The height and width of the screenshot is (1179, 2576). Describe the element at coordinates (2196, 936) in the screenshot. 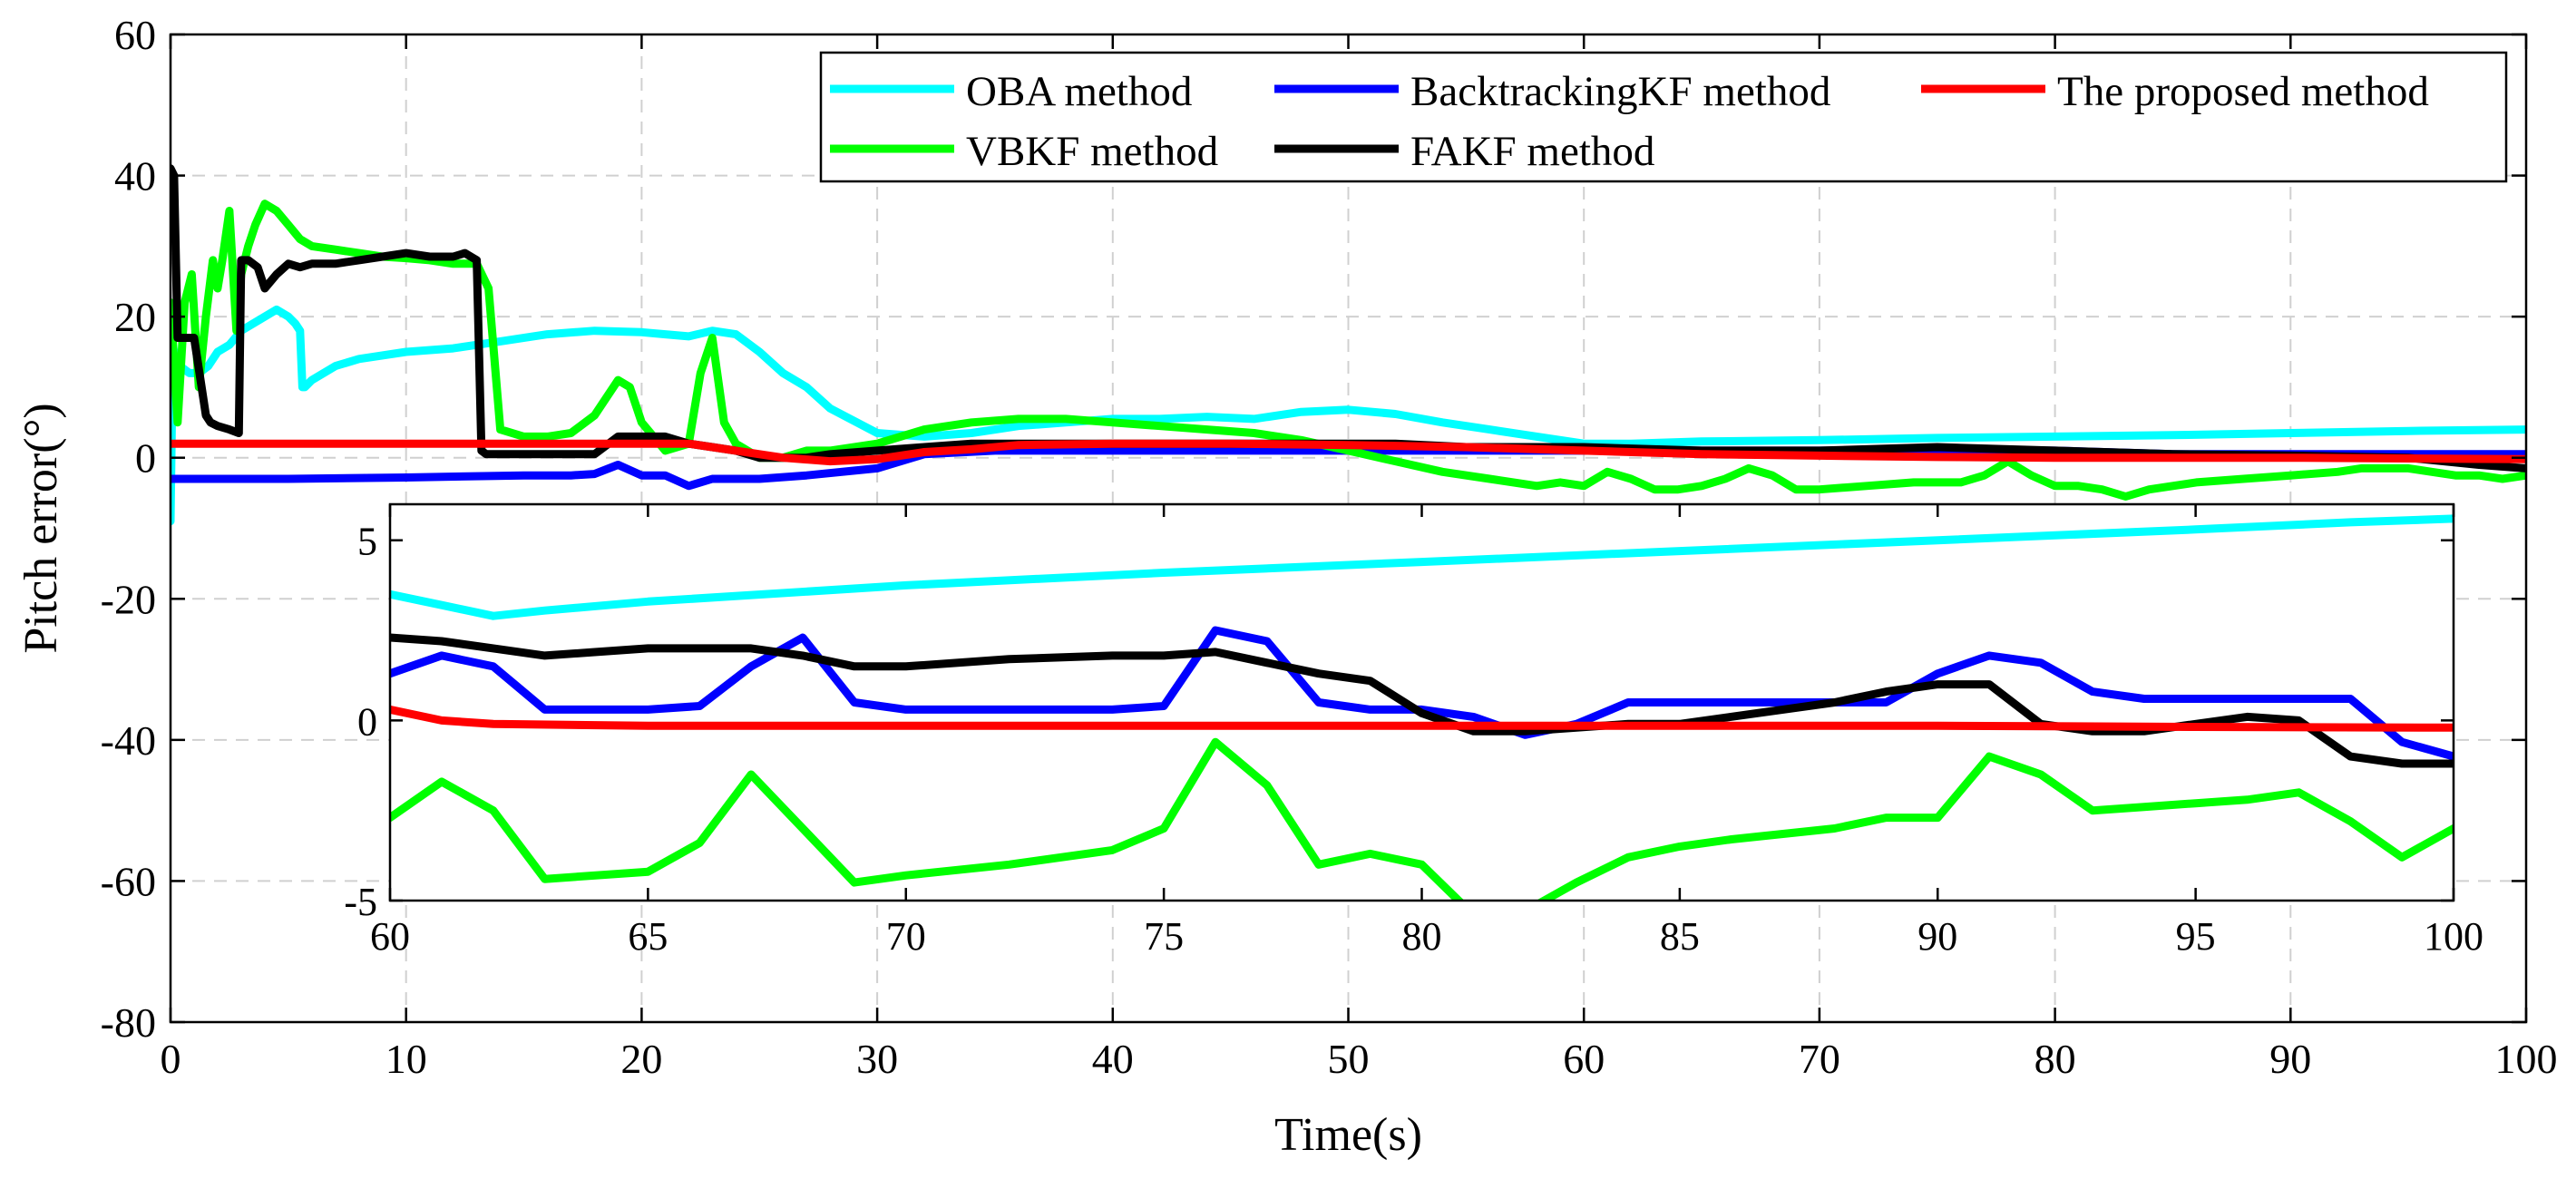

I see `inset-x-tick-label: 95` at that location.